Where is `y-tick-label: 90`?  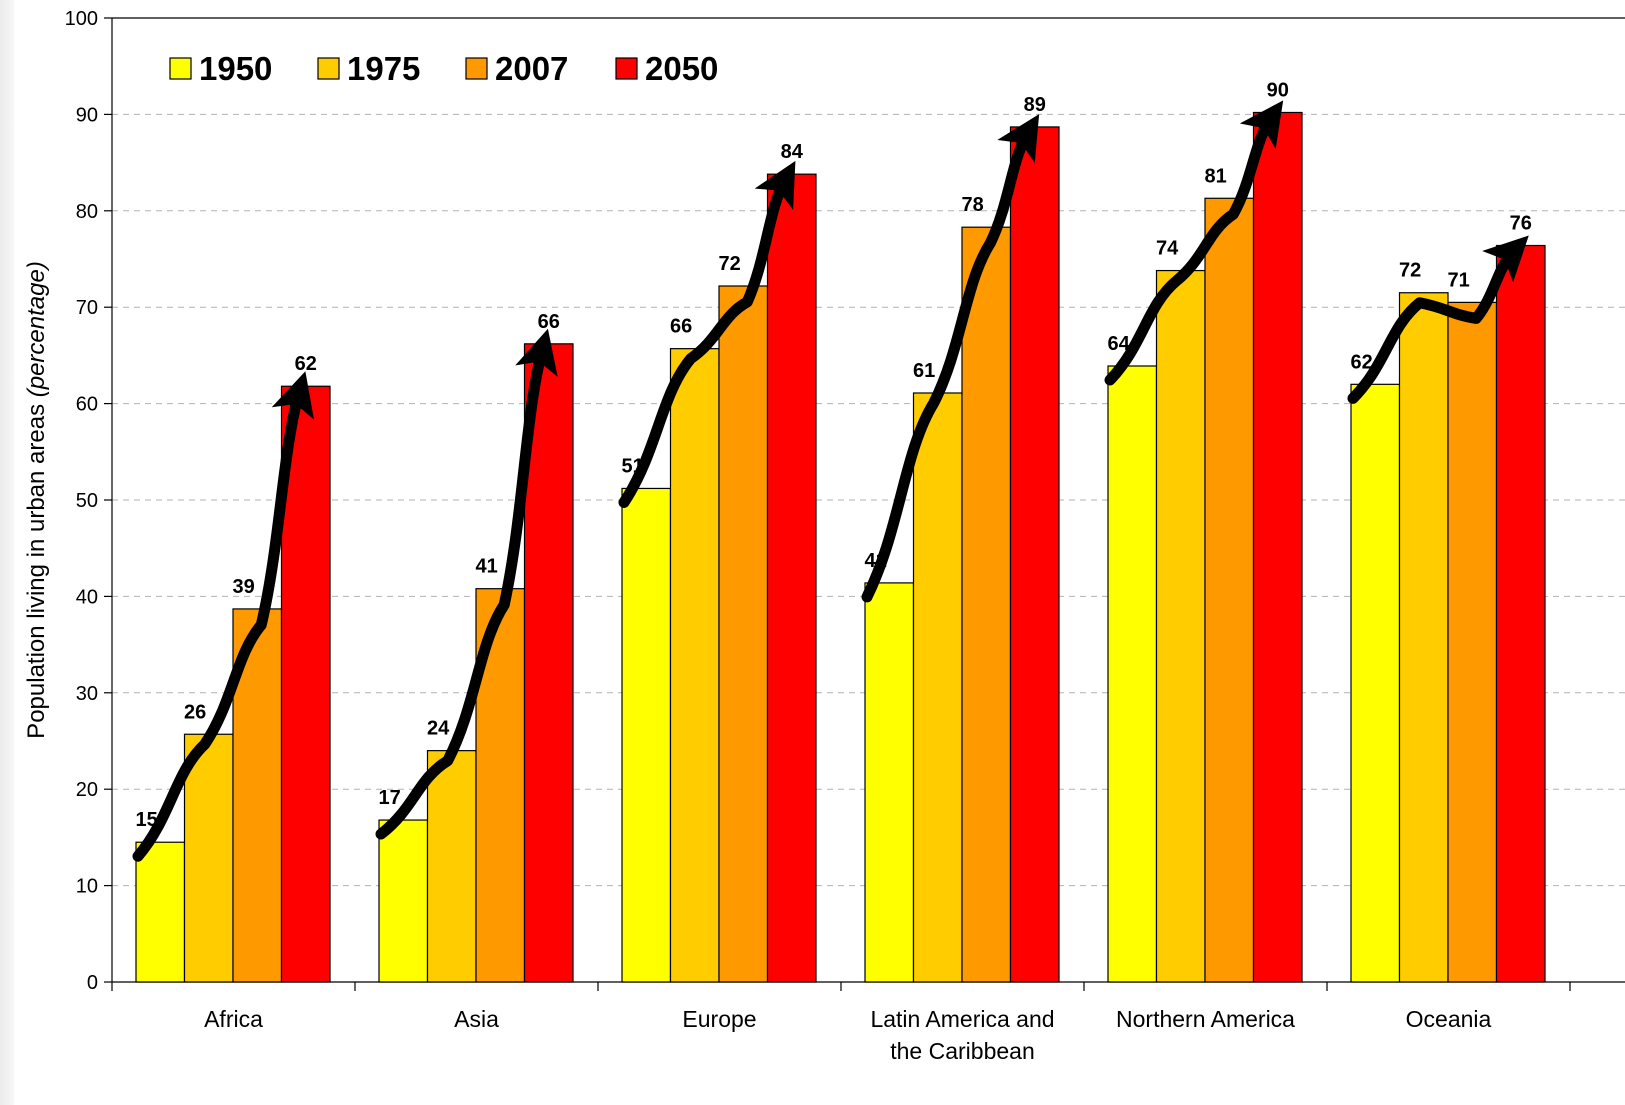 y-tick-label: 90 is located at coordinates (87, 115).